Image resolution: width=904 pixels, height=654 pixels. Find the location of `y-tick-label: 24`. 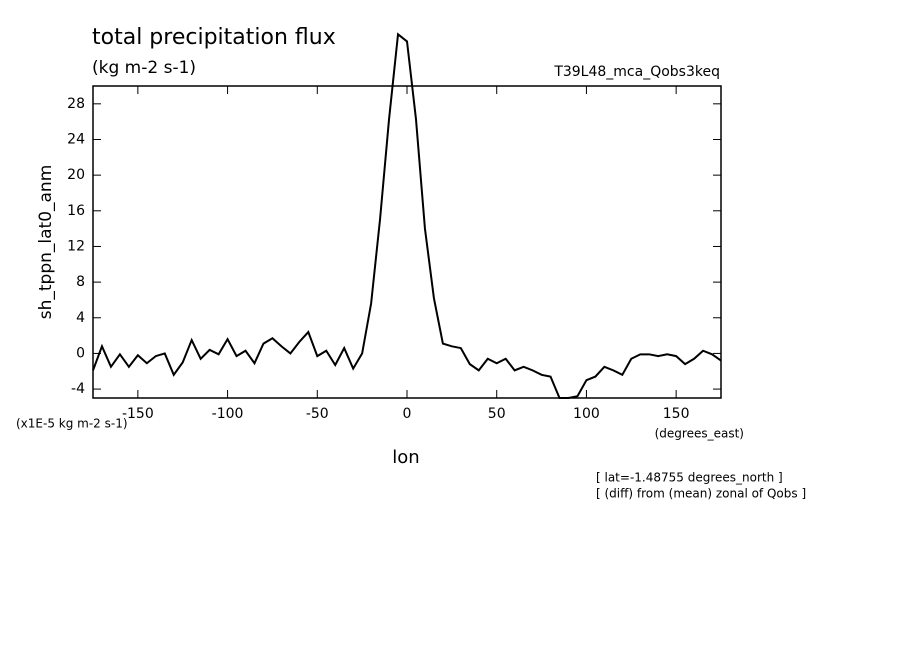

y-tick-label: 24 is located at coordinates (76, 139).